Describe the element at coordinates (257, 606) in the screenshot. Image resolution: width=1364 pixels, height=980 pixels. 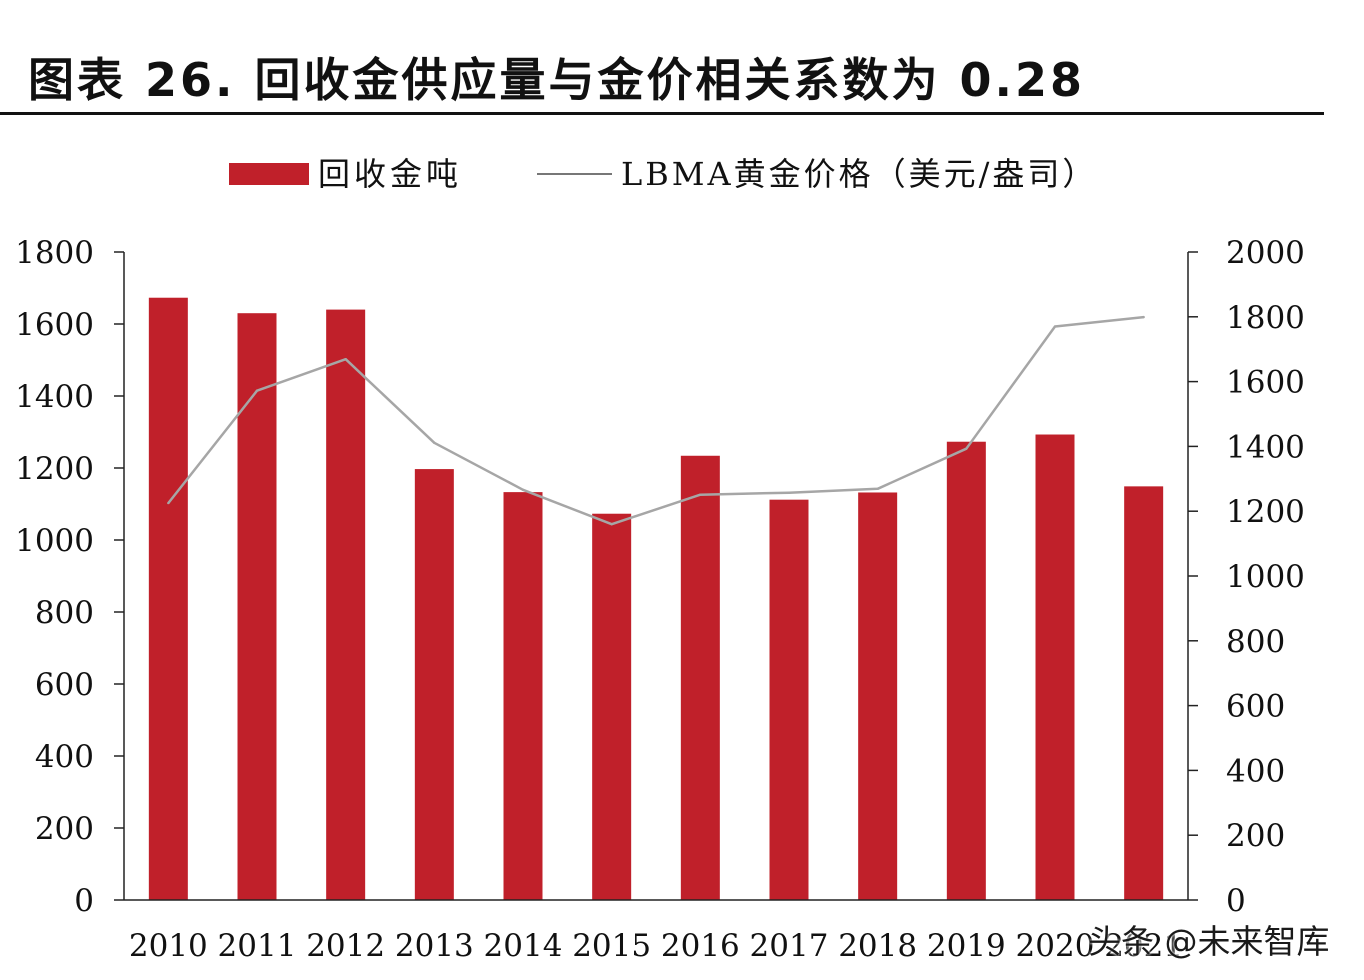
I see `bar-2011` at that location.